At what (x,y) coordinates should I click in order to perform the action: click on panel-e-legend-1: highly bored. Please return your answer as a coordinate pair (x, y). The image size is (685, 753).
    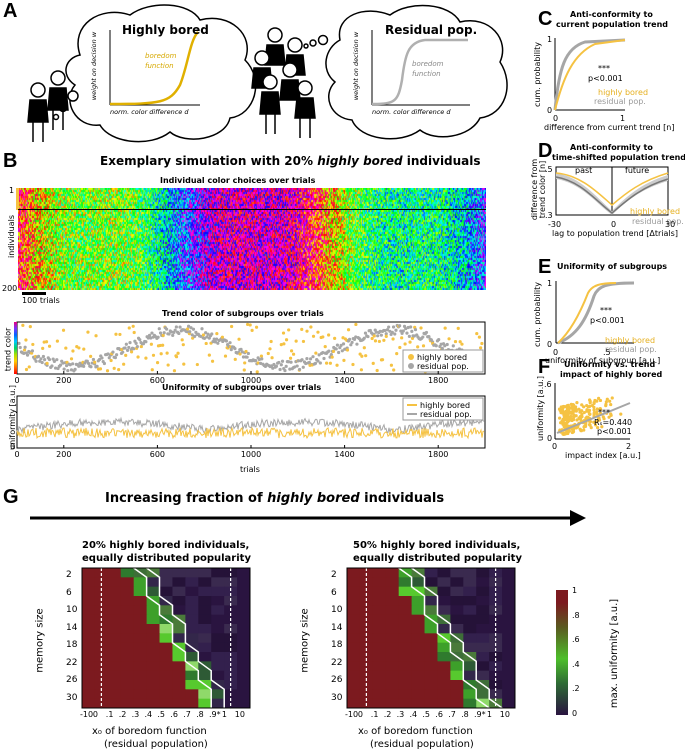
    Looking at the image, I should click on (630, 340).